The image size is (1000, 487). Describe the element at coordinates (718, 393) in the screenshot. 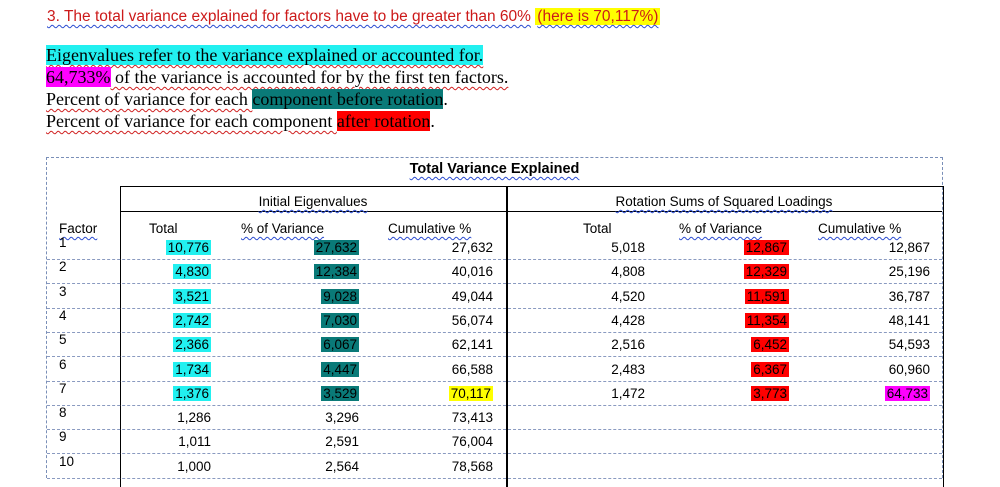

I see `value-cell: 3,773` at that location.